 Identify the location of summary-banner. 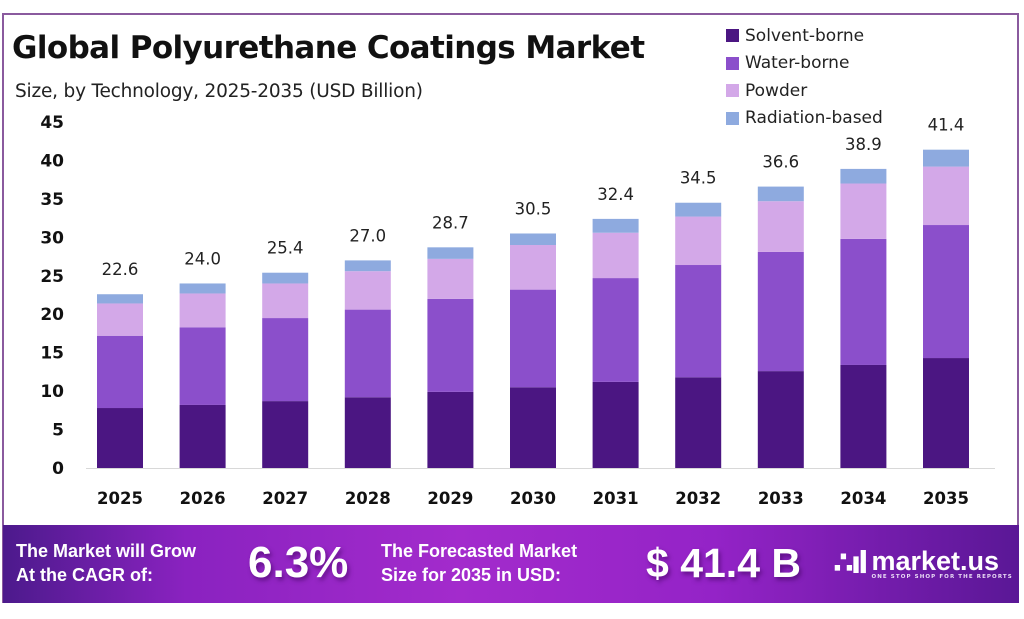
(511, 564).